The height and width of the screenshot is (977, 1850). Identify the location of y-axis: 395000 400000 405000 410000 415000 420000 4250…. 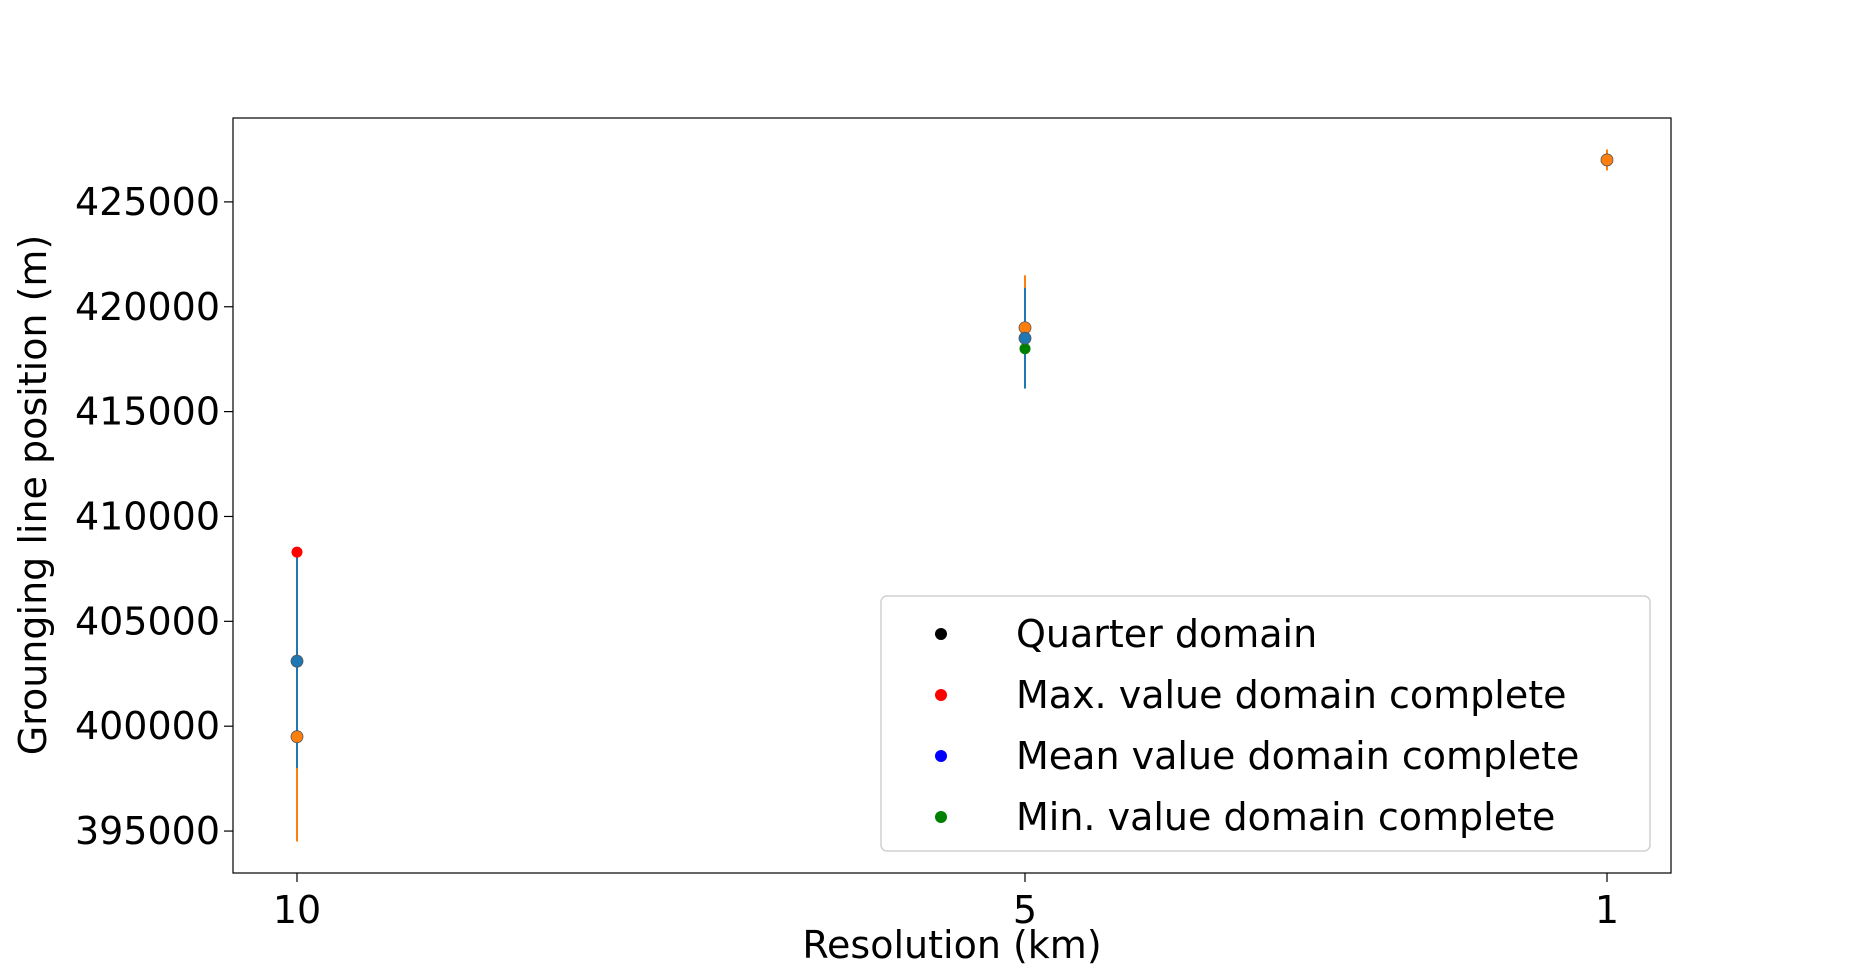
(154, 516).